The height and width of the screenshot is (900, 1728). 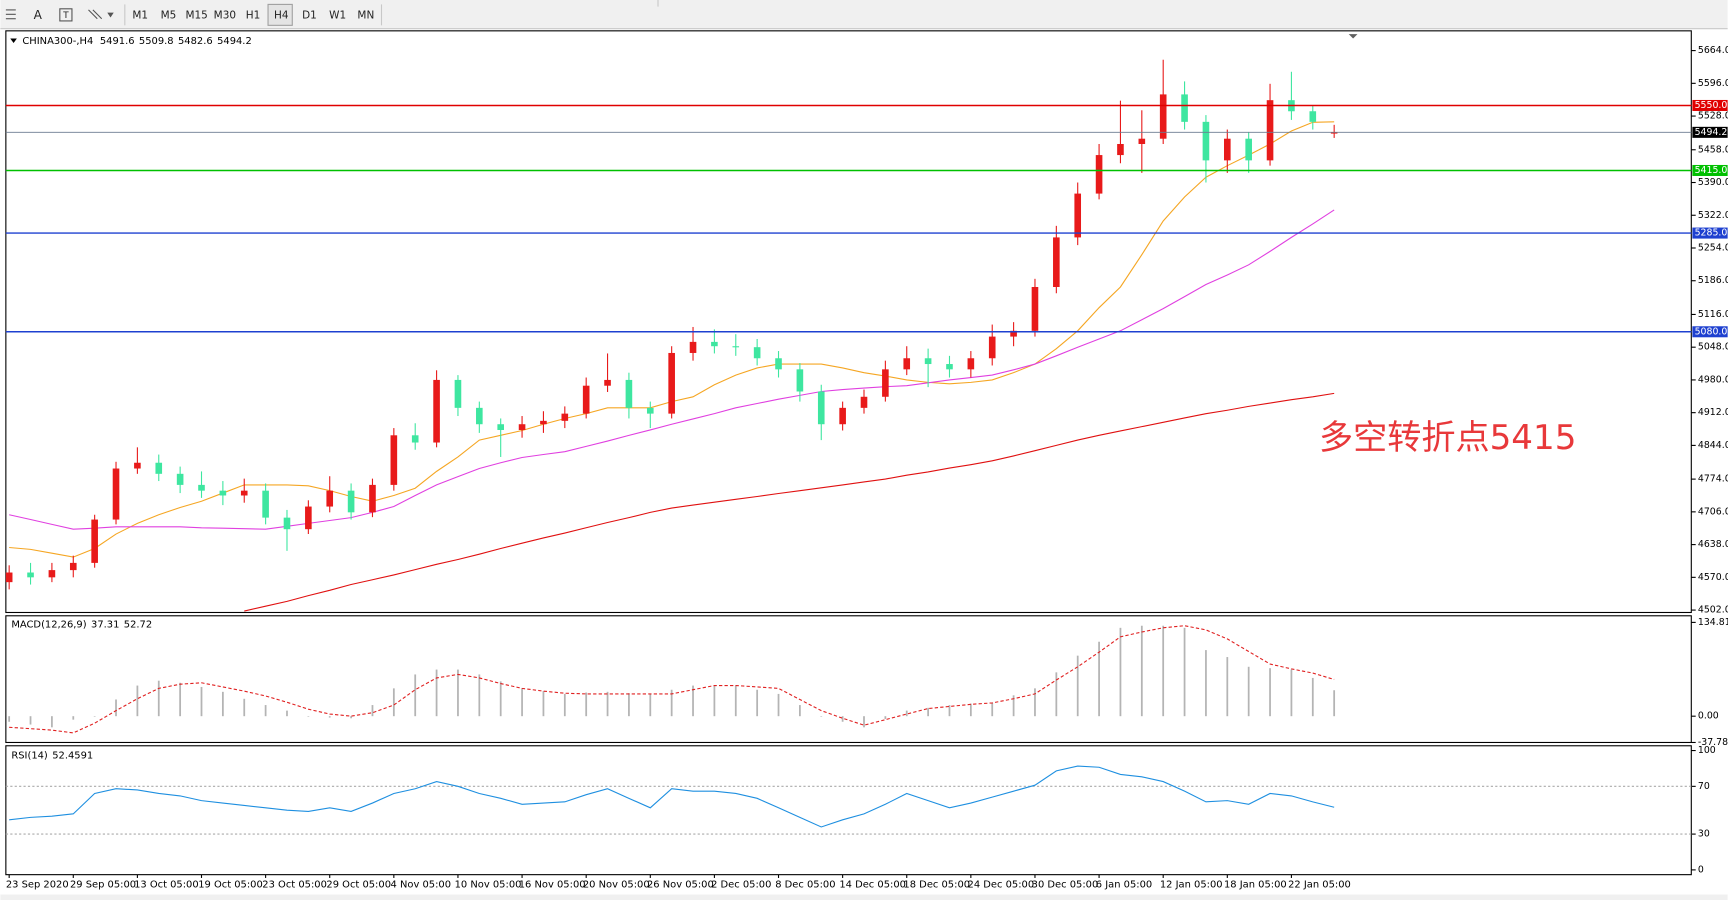 What do you see at coordinates (1713, 280) in the screenshot?
I see `y-tick-label: 5186.0` at bounding box center [1713, 280].